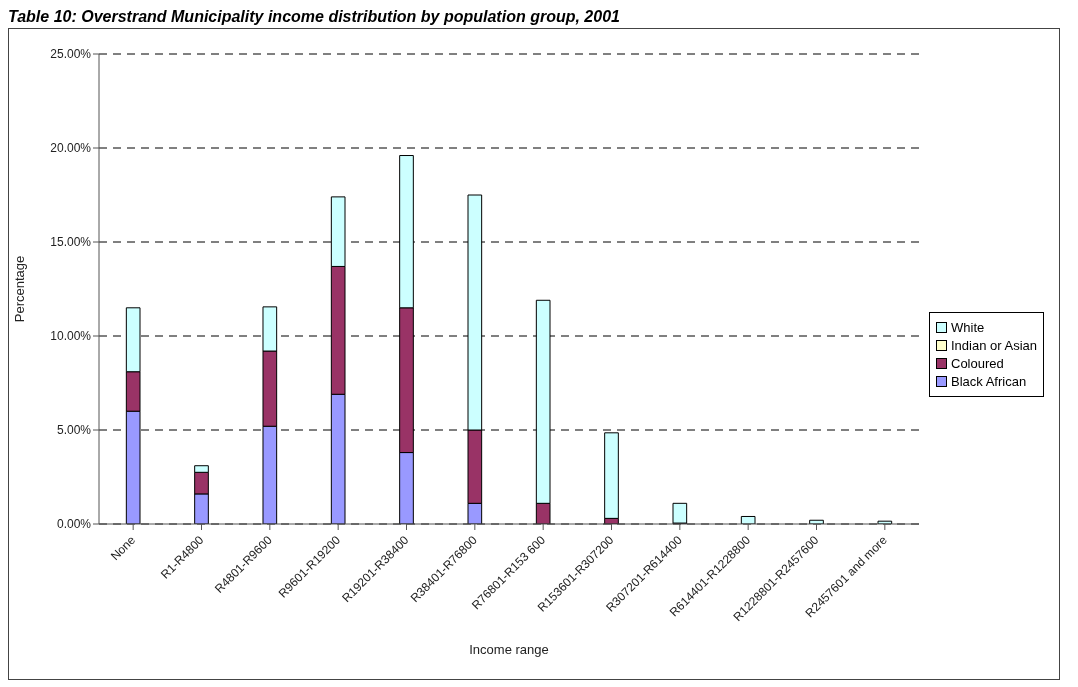  Describe the element at coordinates (989, 381) in the screenshot. I see `legend-label: Black African` at that location.